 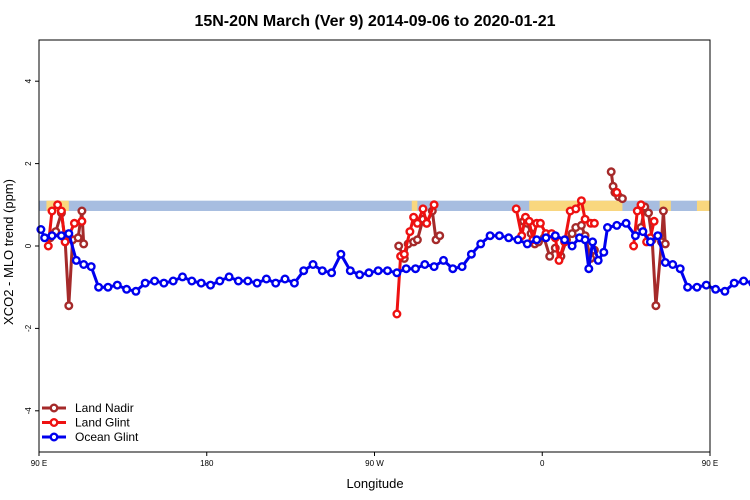 What do you see at coordinates (374, 483) in the screenshot?
I see `x-axis-label: Longitude` at bounding box center [374, 483].